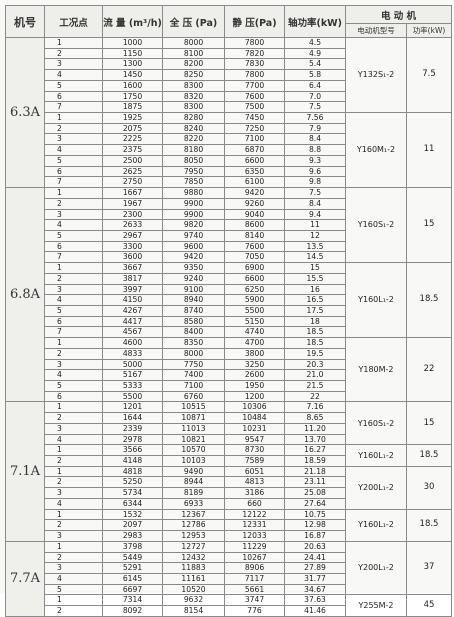 This screenshot has width=454, height=617. What do you see at coordinates (315, 450) in the screenshot?
I see `shaft-power-cell: 16.27` at bounding box center [315, 450].